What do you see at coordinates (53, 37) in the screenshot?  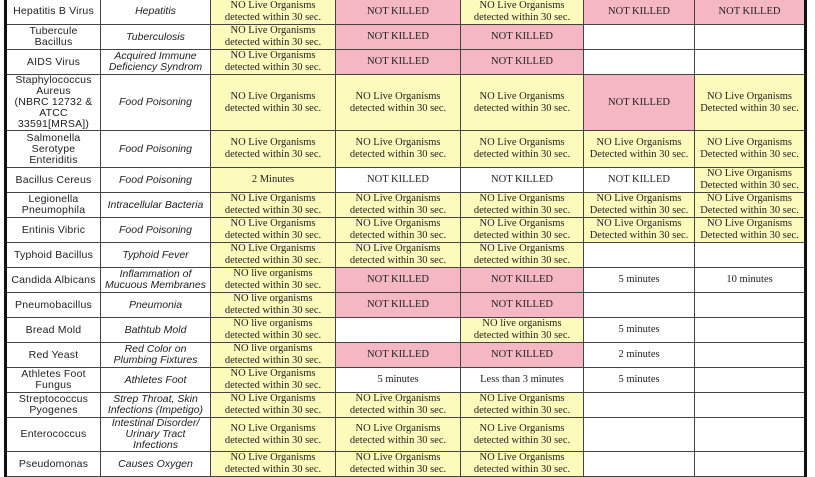 I see `organism-cell: Tubercule Bacillus` at bounding box center [53, 37].